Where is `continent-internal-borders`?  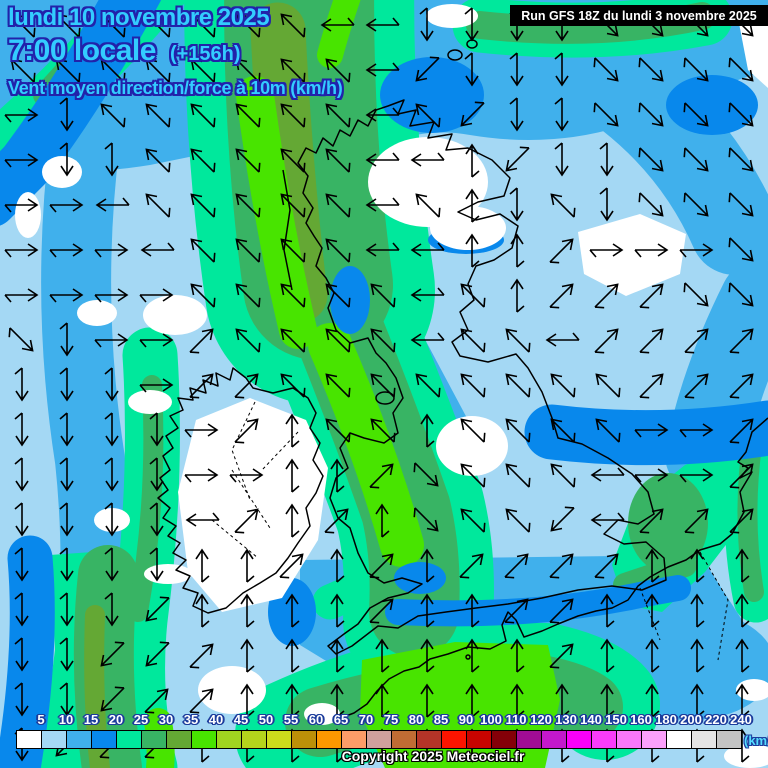 continent-internal-borders is located at coordinates (684, 606).